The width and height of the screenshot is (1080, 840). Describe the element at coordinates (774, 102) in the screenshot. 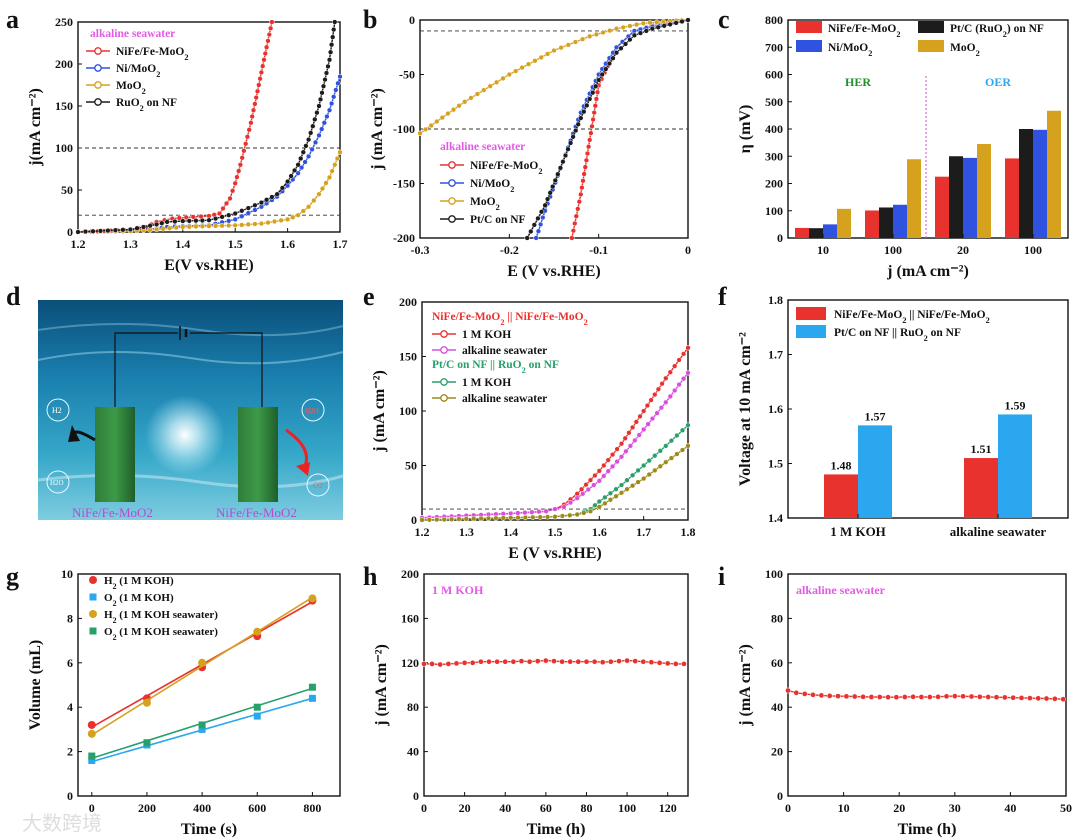

I see `y-tick-label: 500` at that location.